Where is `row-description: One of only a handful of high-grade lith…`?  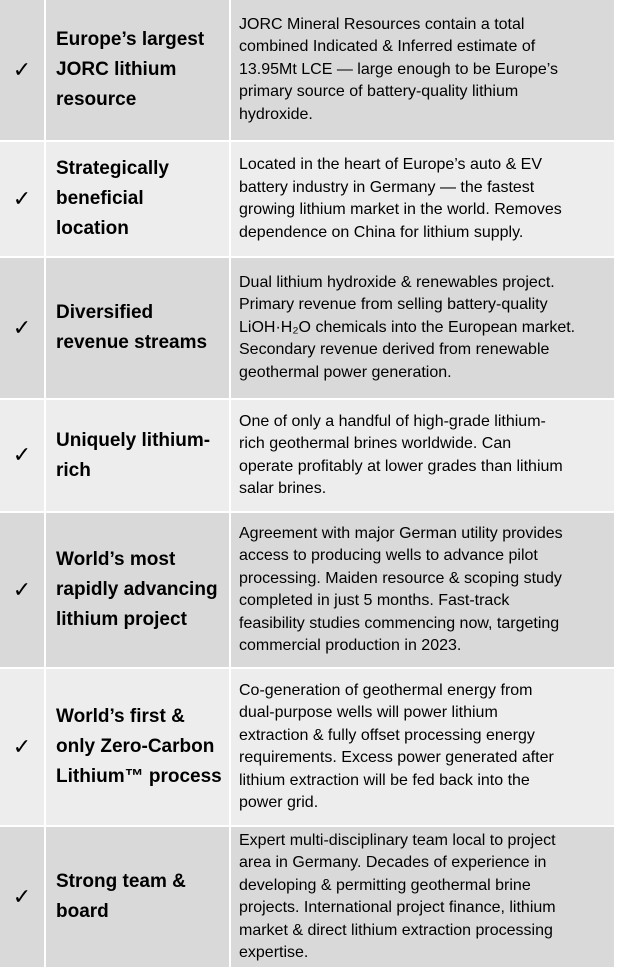 row-description: One of only a handful of high-grade lith… is located at coordinates (401, 455).